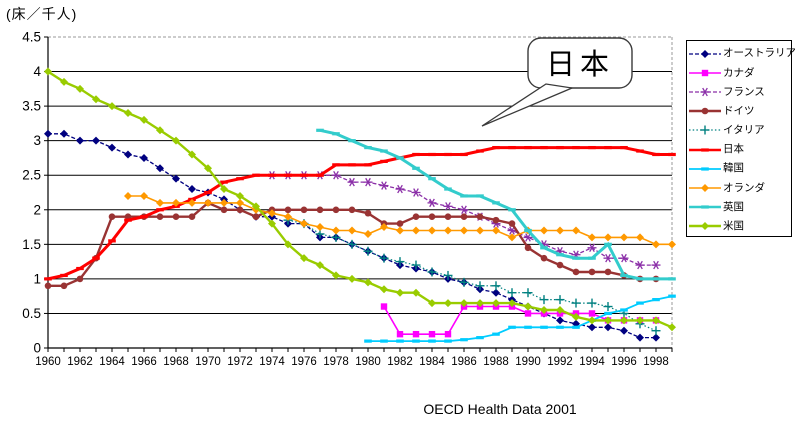 The image size is (795, 425). I want to click on legend-item-uk: 英国, so click(739, 207).